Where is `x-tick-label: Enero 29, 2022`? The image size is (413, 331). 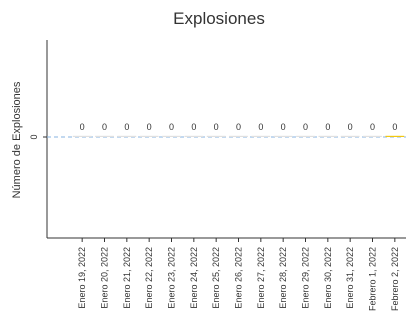 x-tick-label: Enero 29, 2022 is located at coordinates (306, 278).